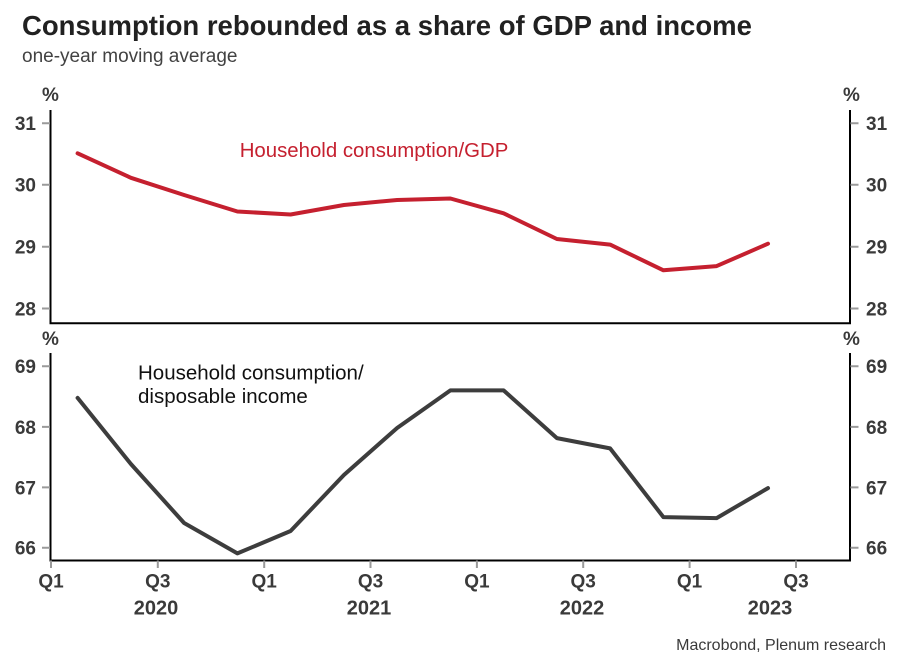 The image size is (900, 672). Describe the element at coordinates (781, 645) in the screenshot. I see `svg-text: Macrobond, Plenum research` at that location.